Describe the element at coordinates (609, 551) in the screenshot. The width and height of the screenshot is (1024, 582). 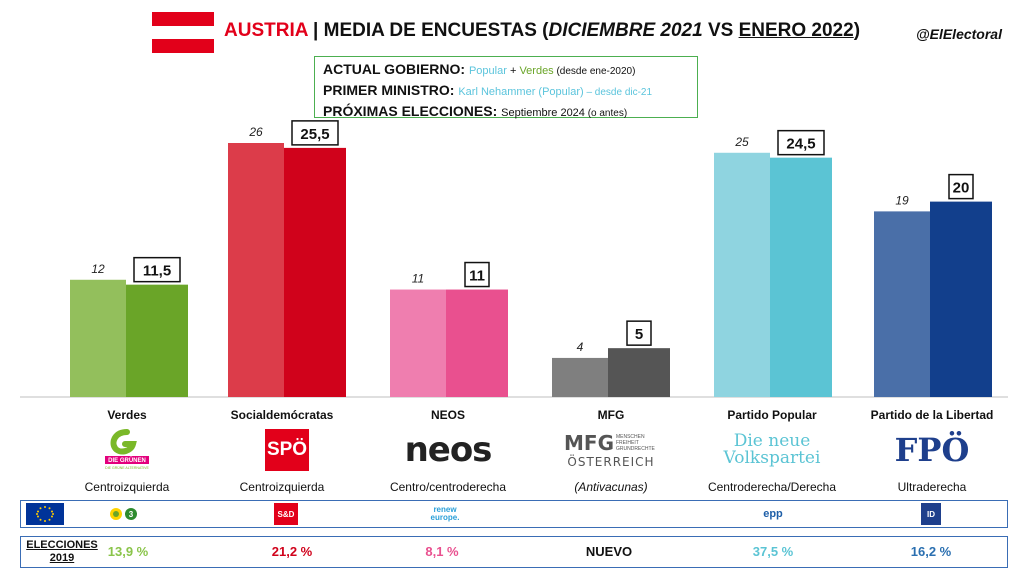
I see `result-2019-mfg: NUEVO` at that location.